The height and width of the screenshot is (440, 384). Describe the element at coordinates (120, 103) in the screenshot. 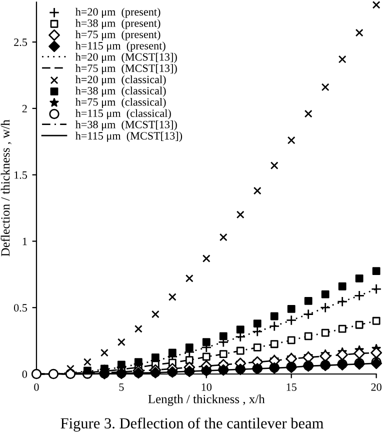

I see `legend-label: h=75 μm (classical)` at that location.